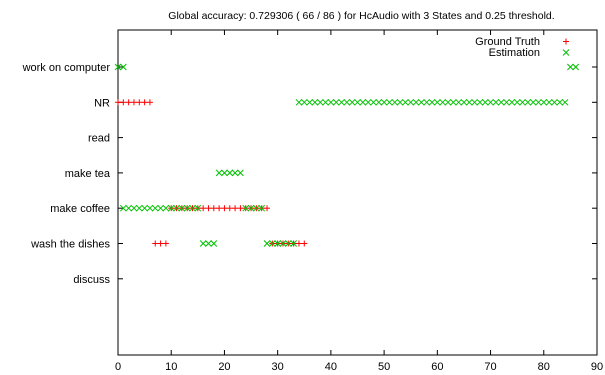 Image resolution: width=605 pixels, height=375 pixels. I want to click on y-tick-label: make coffee, so click(80, 209).